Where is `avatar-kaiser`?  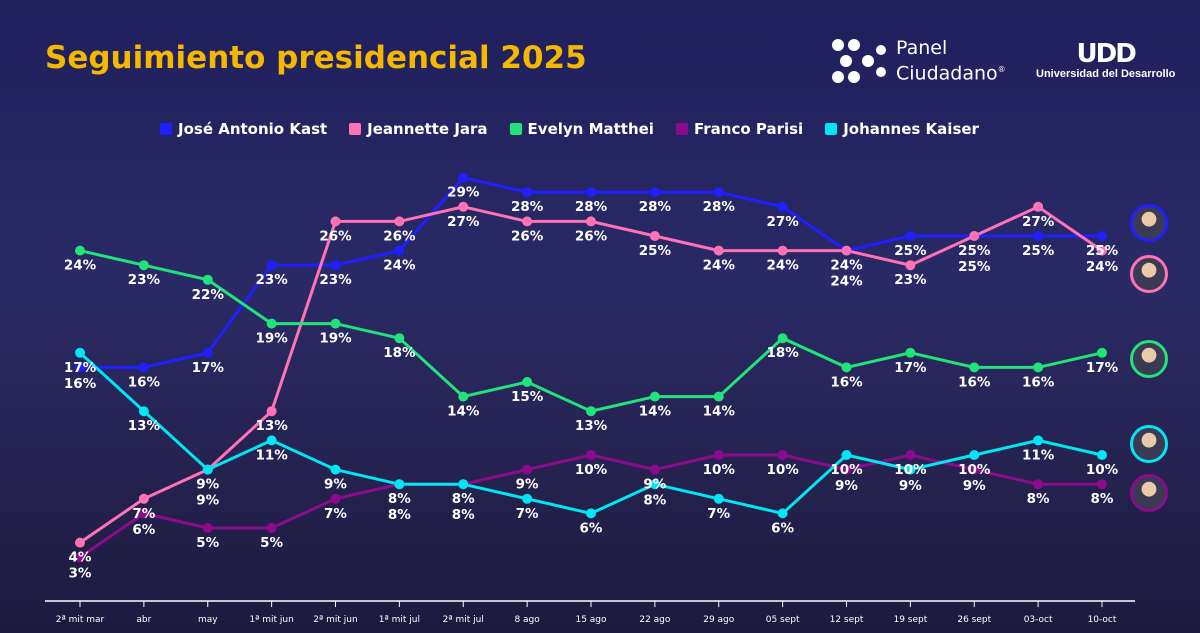 avatar-kaiser is located at coordinates (1149, 444).